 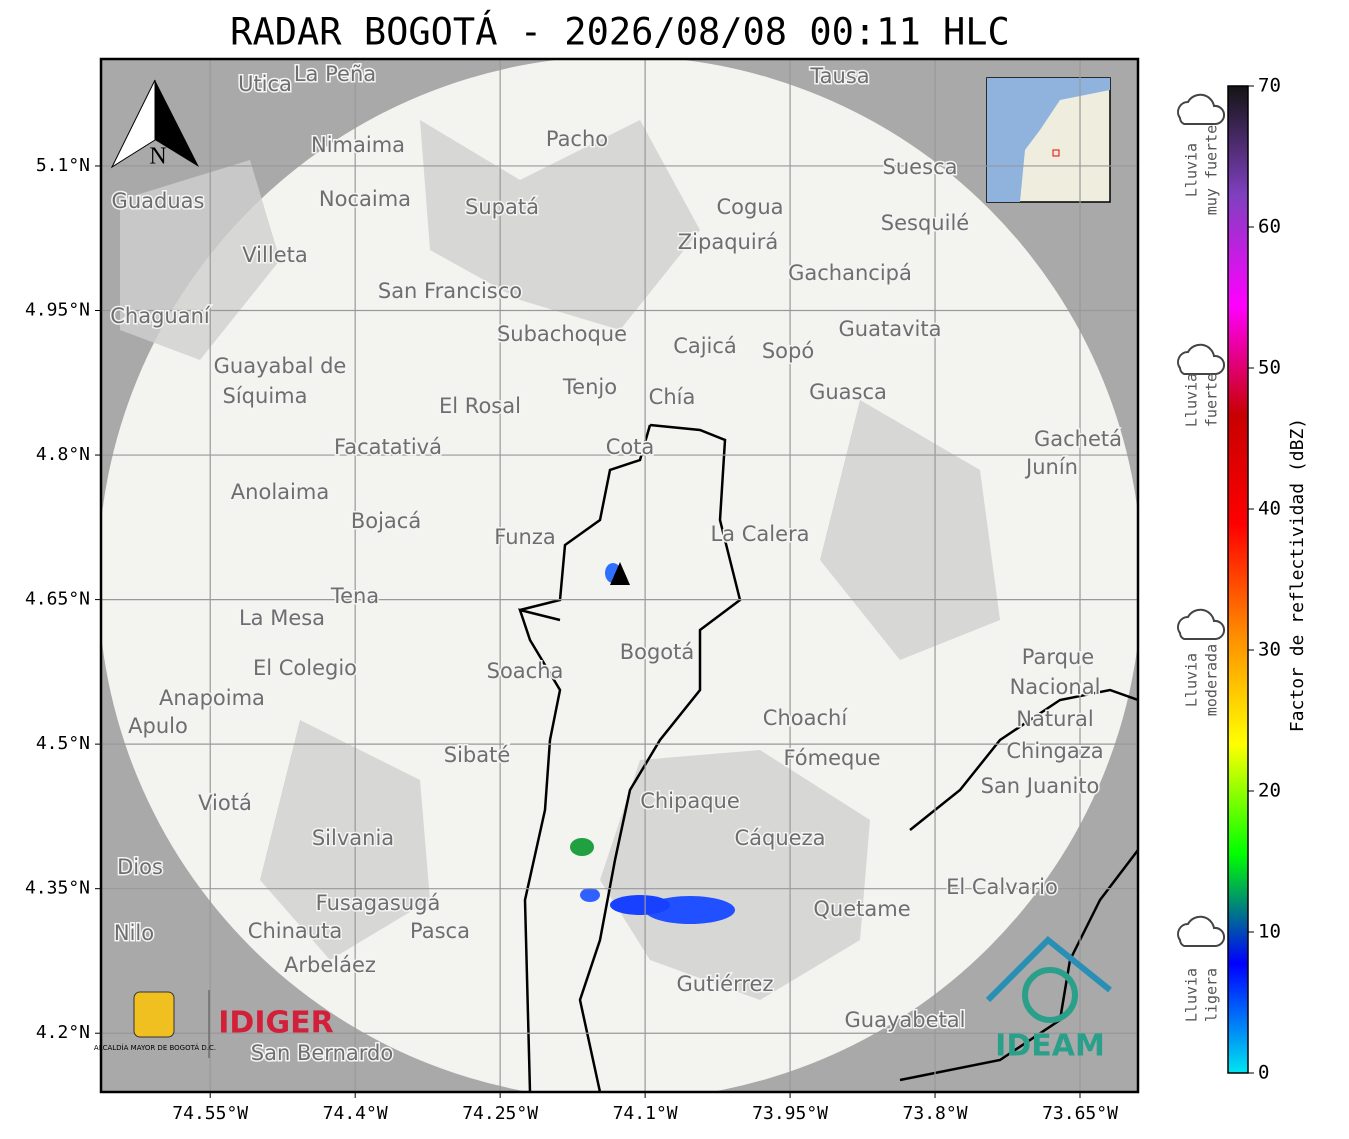 What do you see at coordinates (920, 167) in the screenshot?
I see `place-label: Suesca` at bounding box center [920, 167].